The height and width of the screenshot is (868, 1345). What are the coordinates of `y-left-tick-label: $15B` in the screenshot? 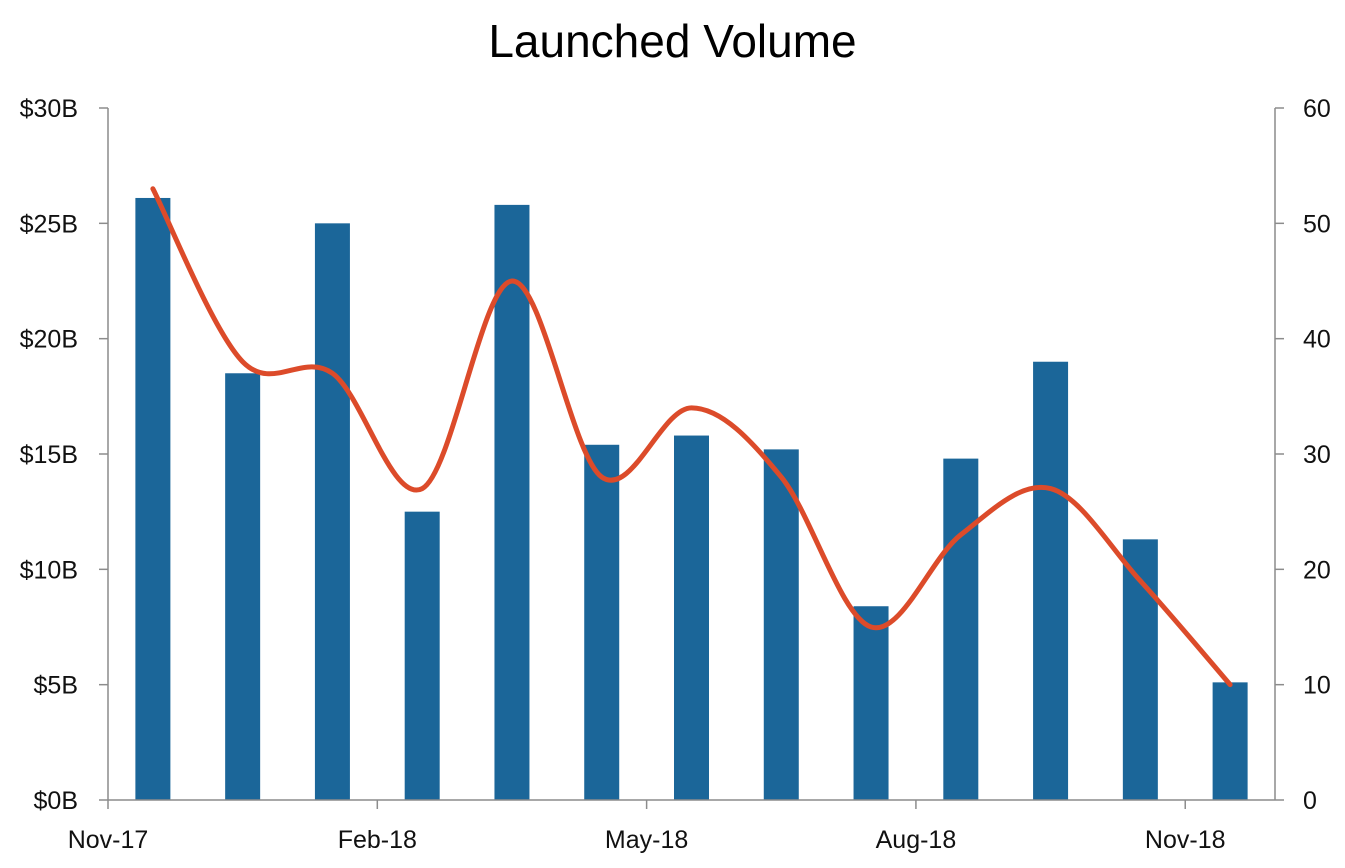 It's located at (49, 455).